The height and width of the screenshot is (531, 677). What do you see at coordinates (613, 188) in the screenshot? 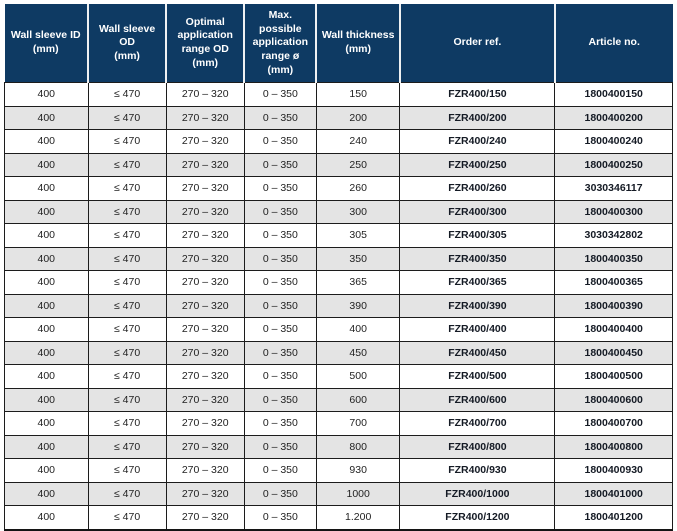
I see `table-cell: 3030346117` at bounding box center [613, 188].